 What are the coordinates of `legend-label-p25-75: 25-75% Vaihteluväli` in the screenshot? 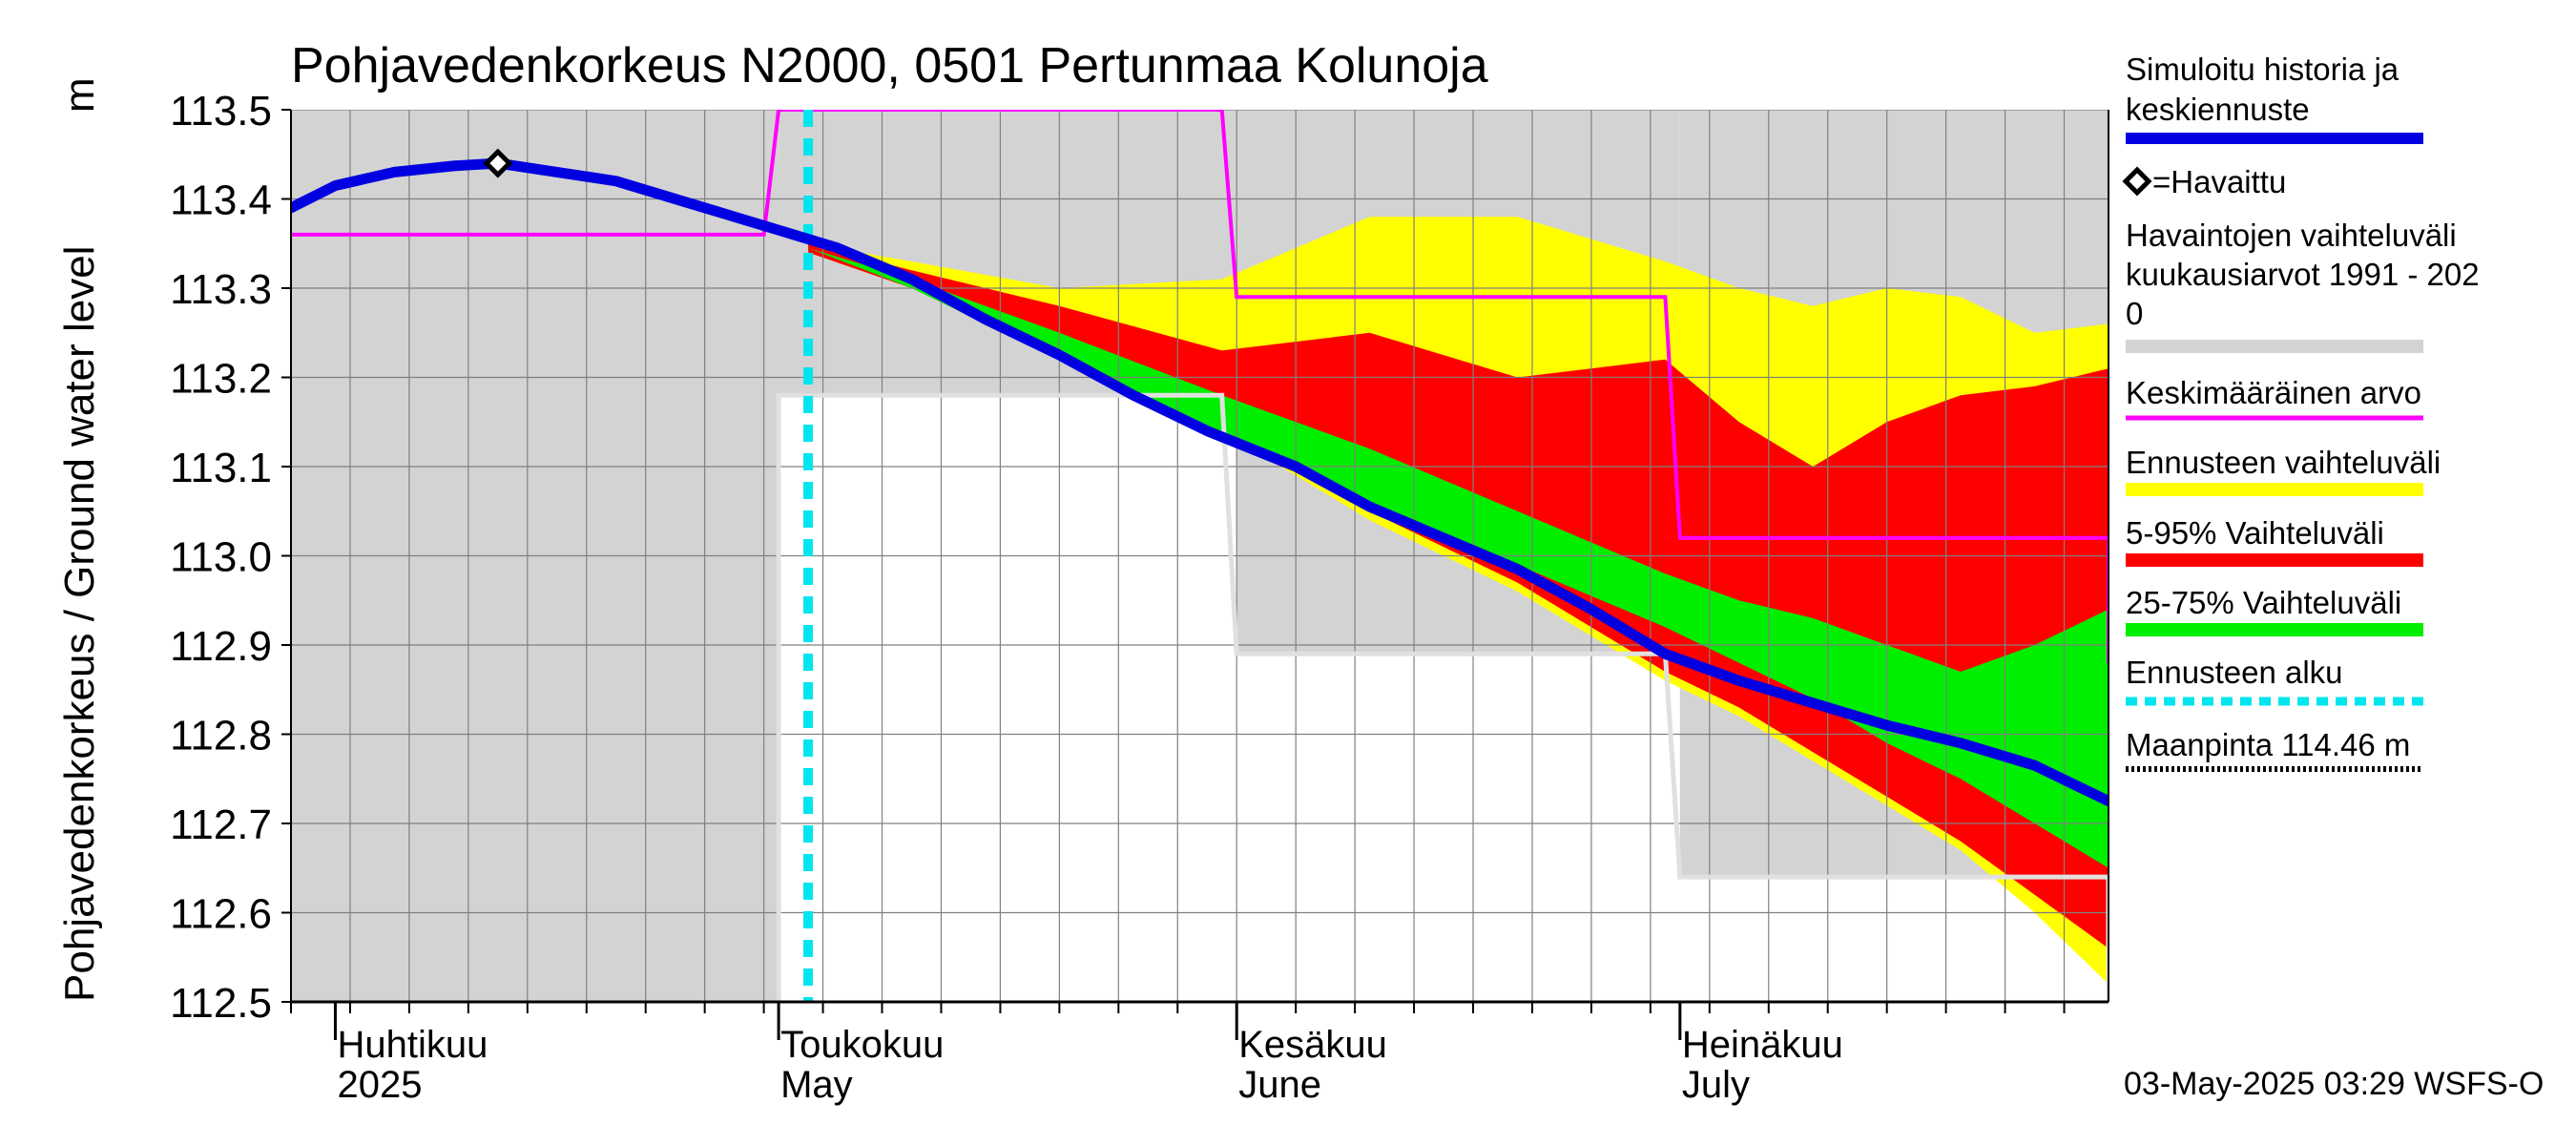 It's located at (2263, 602).